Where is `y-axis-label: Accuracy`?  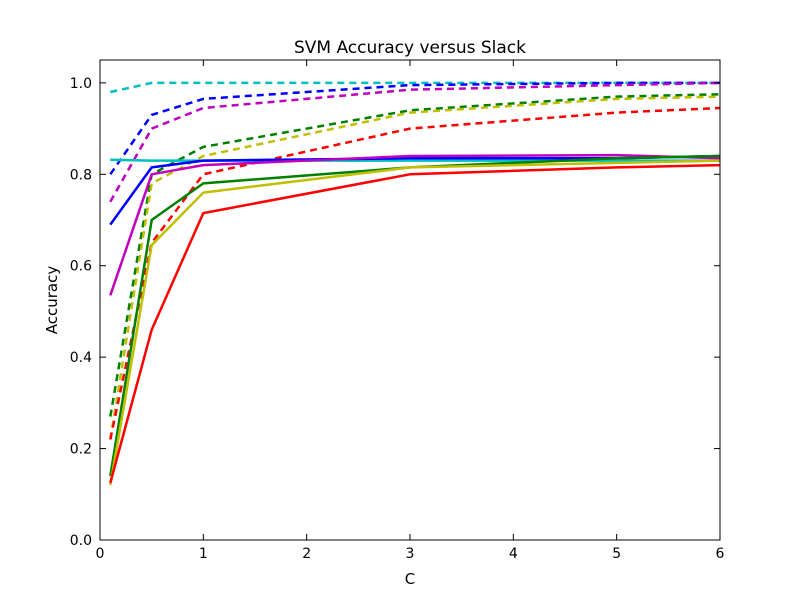 y-axis-label: Accuracy is located at coordinates (52, 300).